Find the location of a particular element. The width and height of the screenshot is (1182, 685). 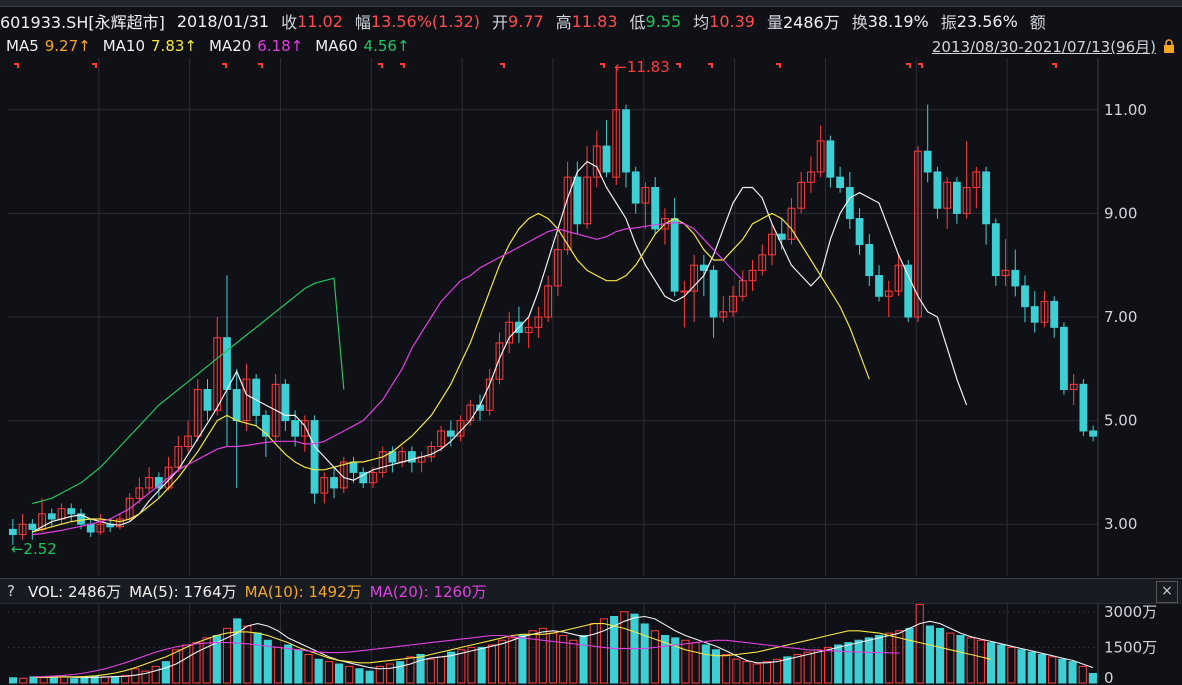

vol-ma-line is located at coordinates (563, 647).